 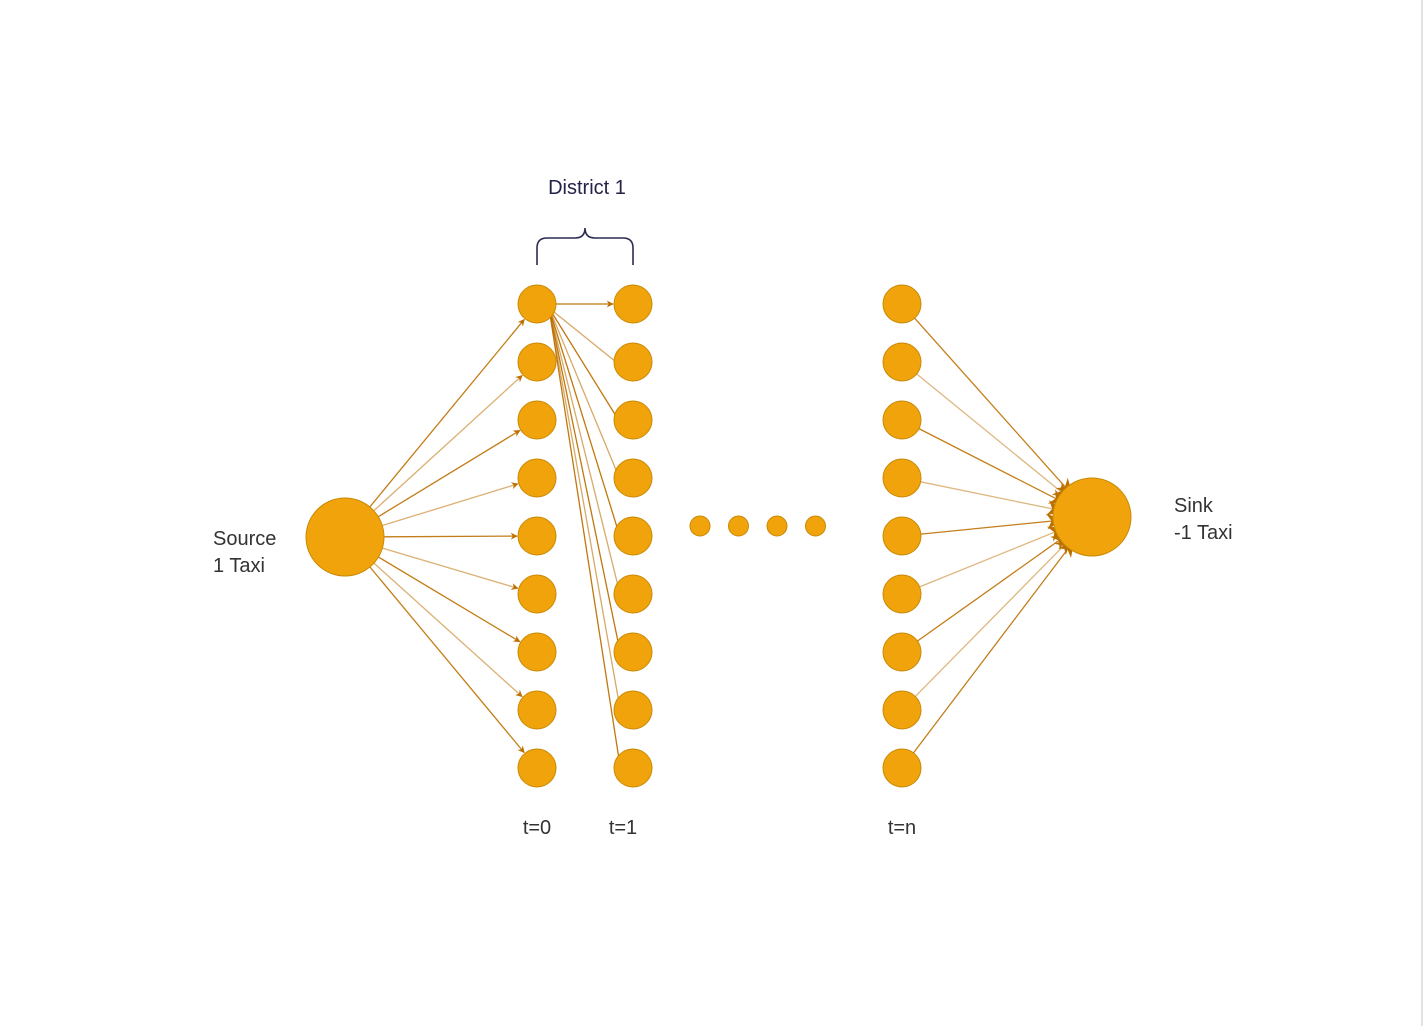 What do you see at coordinates (244, 539) in the screenshot?
I see `source-name-label: Source` at bounding box center [244, 539].